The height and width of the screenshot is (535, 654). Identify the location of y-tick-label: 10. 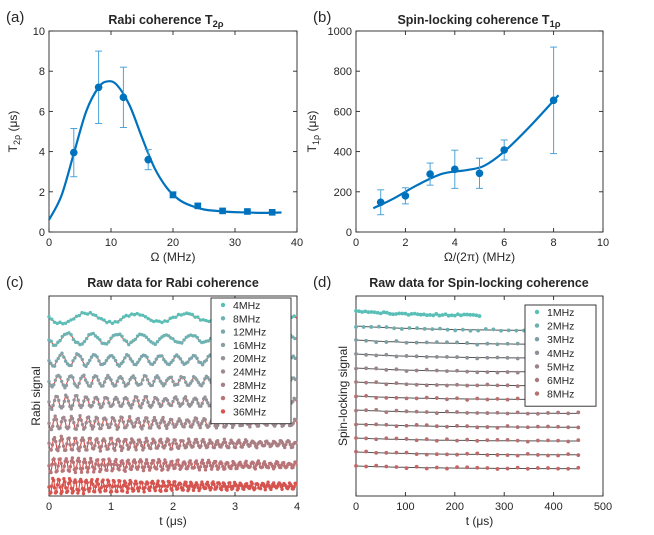
(39, 32).